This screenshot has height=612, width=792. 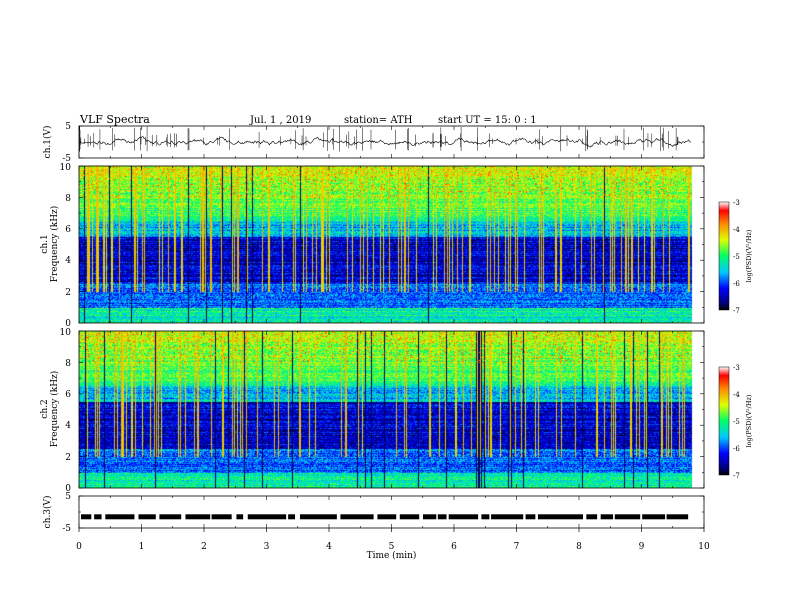 What do you see at coordinates (704, 547) in the screenshot?
I see `xtick-10: 10` at bounding box center [704, 547].